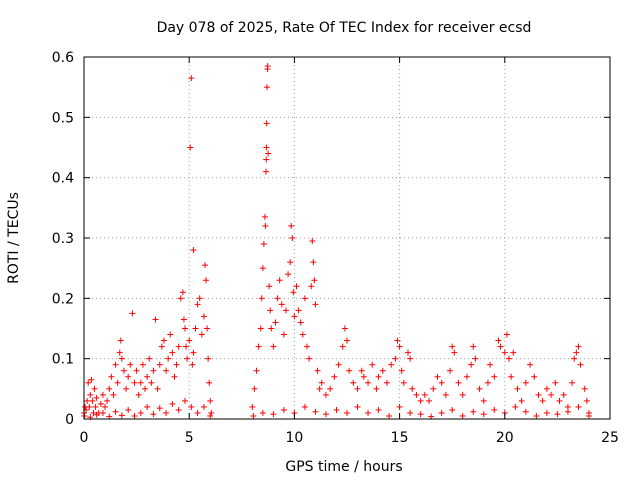  What do you see at coordinates (84, 438) in the screenshot?
I see `x-tick-label: 0` at bounding box center [84, 438].